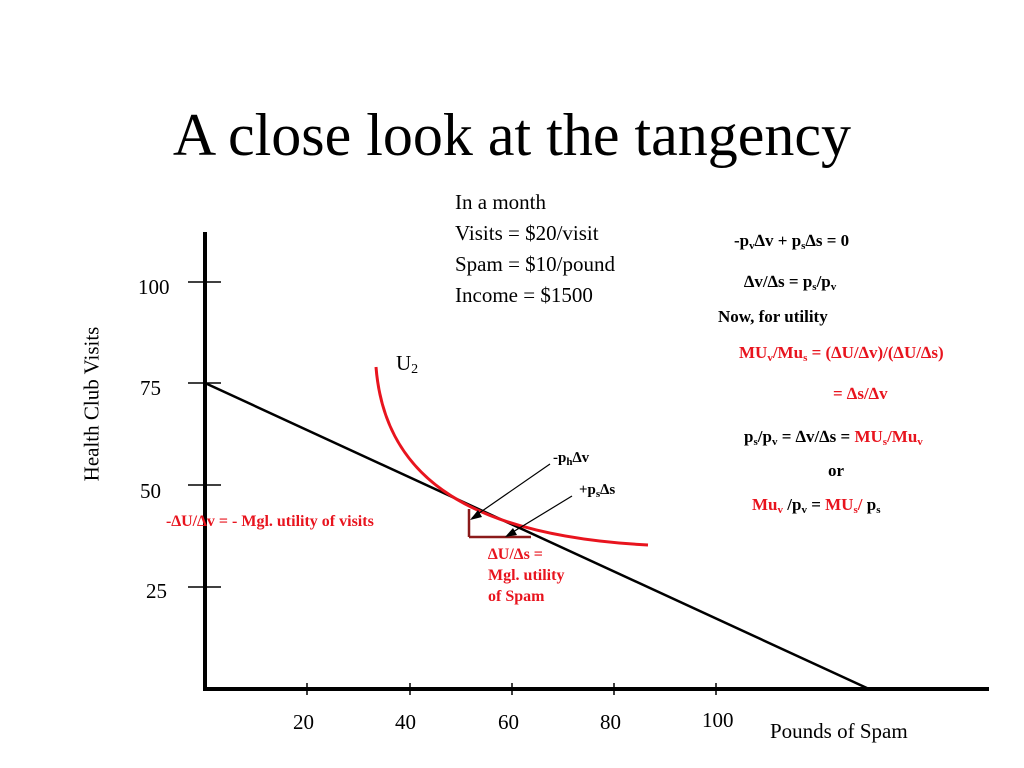 The height and width of the screenshot is (768, 1024). Describe the element at coordinates (773, 316) in the screenshot. I see `equation-now-for-utility: Now, for utility` at that location.